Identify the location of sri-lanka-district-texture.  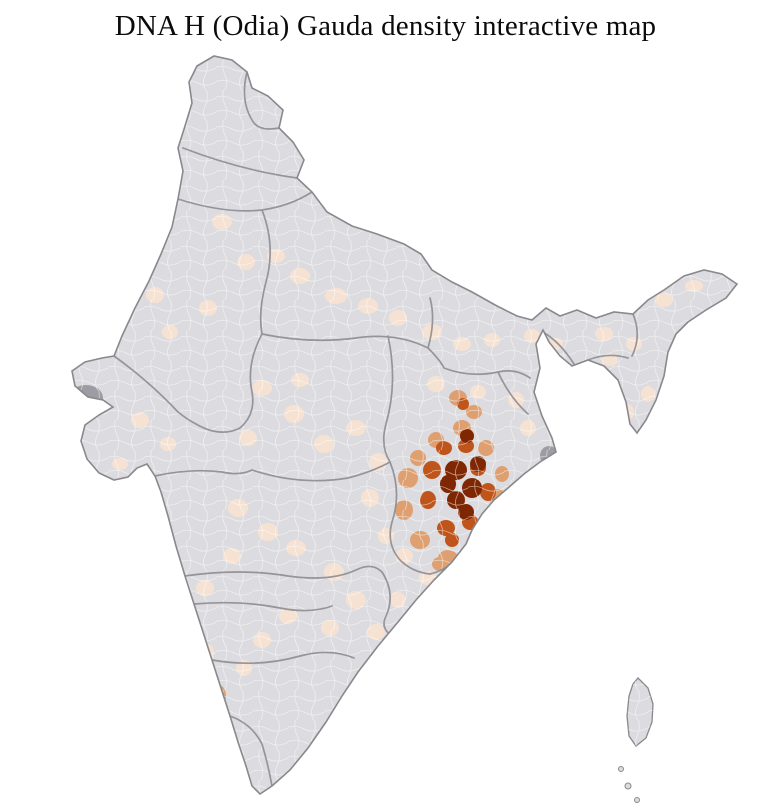
(640, 712).